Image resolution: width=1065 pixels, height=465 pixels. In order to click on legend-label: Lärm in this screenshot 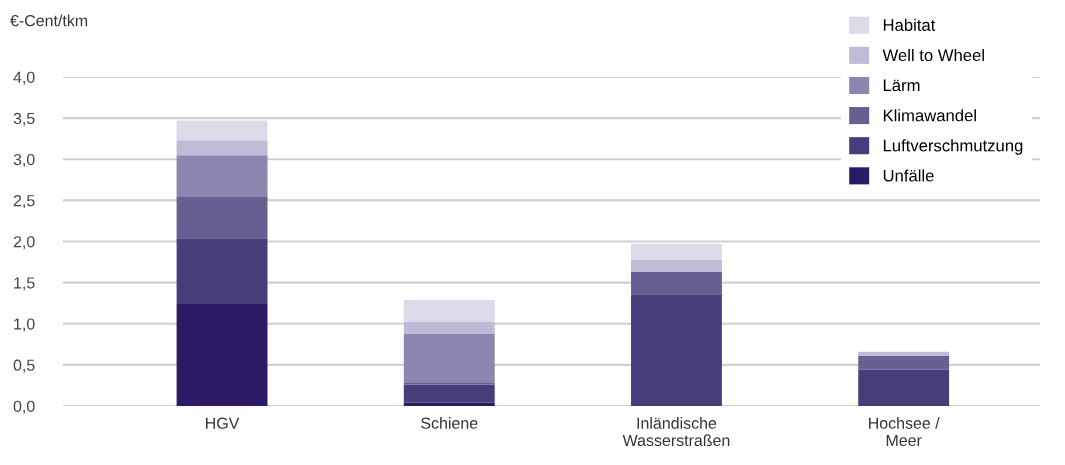, I will do `click(901, 85)`.